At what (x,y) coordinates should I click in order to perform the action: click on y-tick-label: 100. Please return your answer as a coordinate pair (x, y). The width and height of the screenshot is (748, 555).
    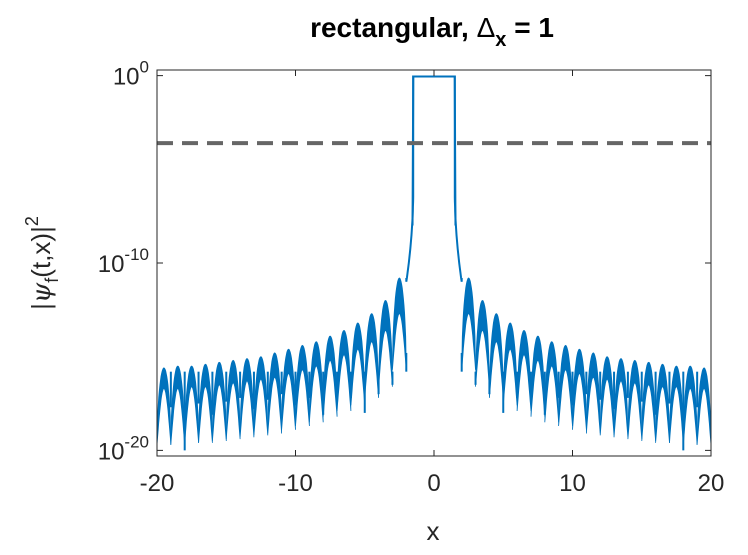
    Looking at the image, I should click on (131, 74).